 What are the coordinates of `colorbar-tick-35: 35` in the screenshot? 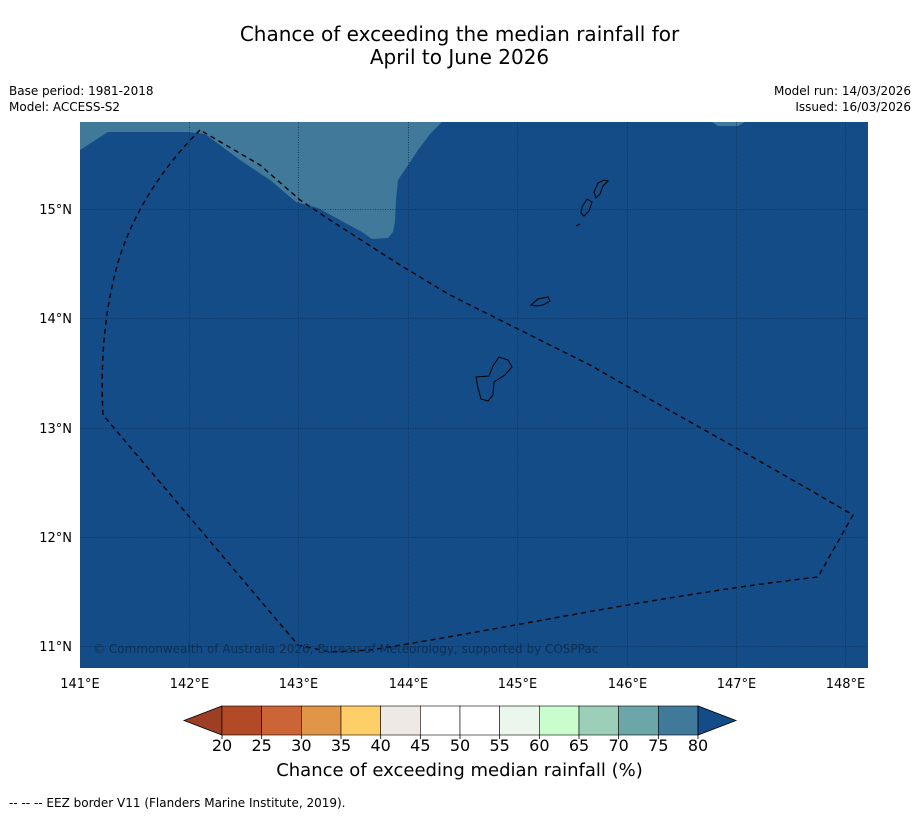 It's located at (341, 745).